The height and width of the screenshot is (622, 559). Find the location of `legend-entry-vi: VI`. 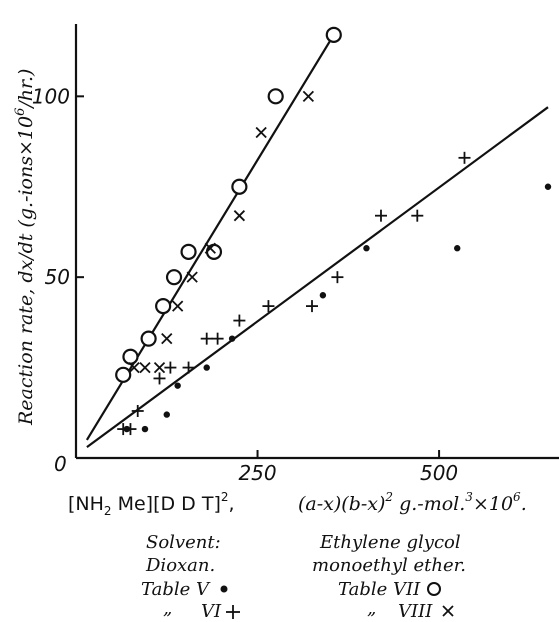

legend-entry-vi: VI is located at coordinates (211, 611).